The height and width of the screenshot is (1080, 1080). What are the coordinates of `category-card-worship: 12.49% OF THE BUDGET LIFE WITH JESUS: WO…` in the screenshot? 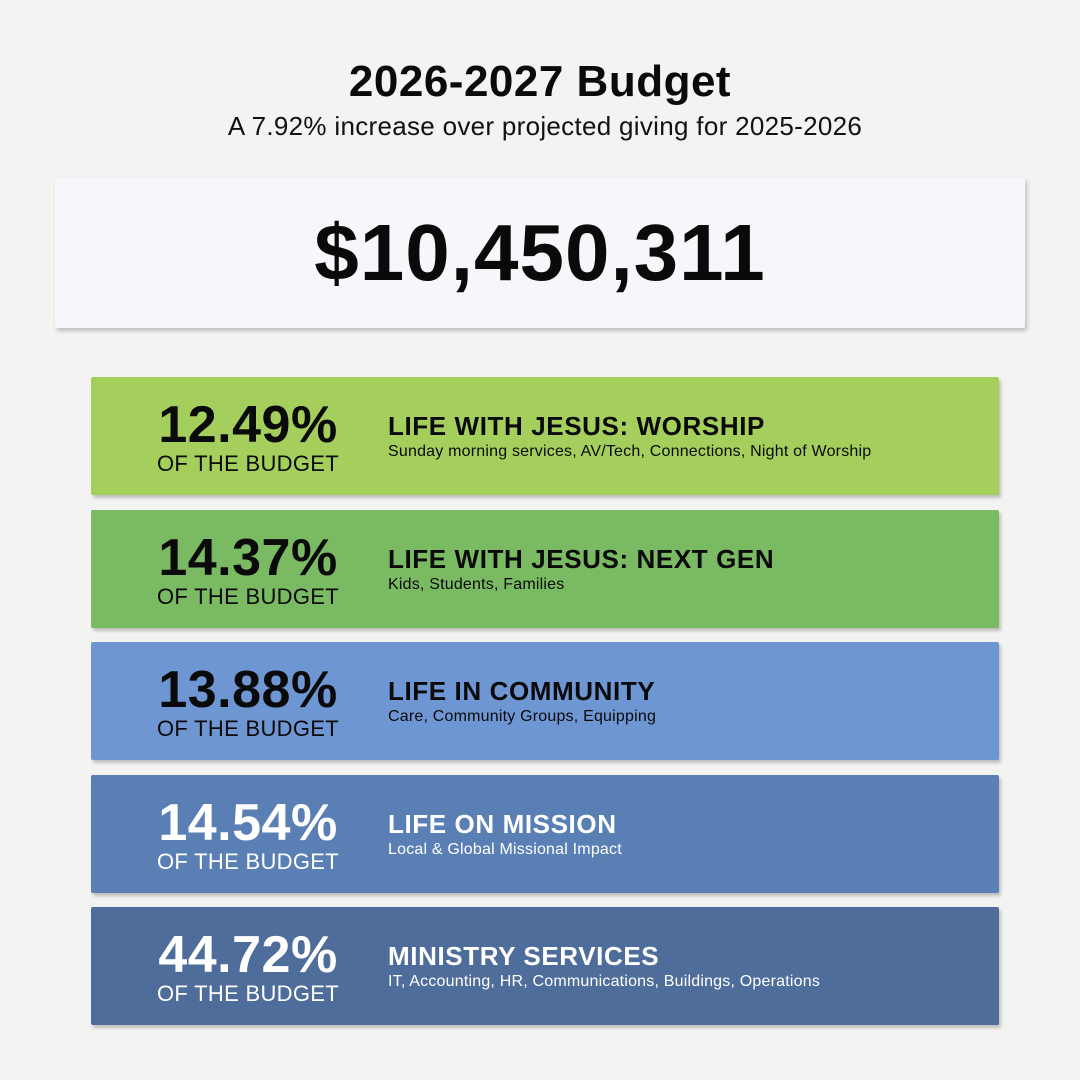 It's located at (545, 436).